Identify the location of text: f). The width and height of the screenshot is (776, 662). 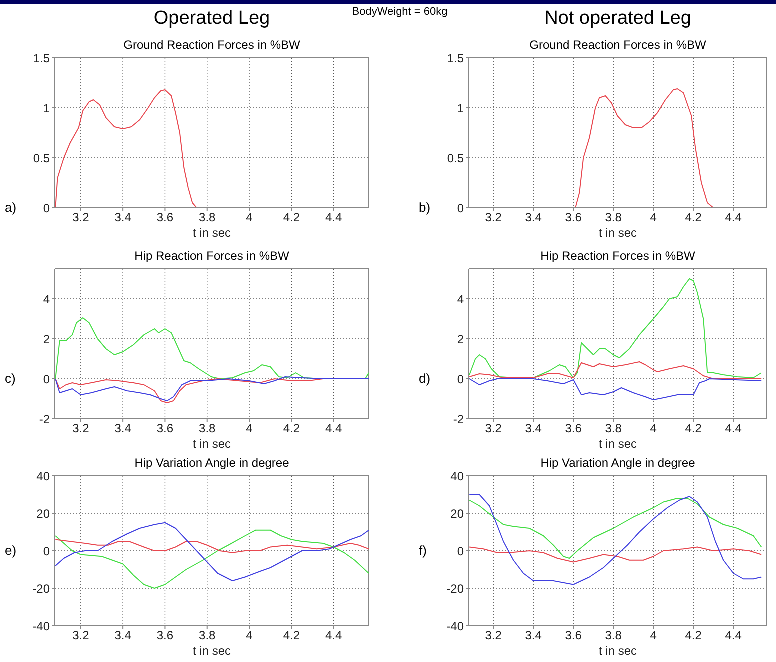
(423, 550).